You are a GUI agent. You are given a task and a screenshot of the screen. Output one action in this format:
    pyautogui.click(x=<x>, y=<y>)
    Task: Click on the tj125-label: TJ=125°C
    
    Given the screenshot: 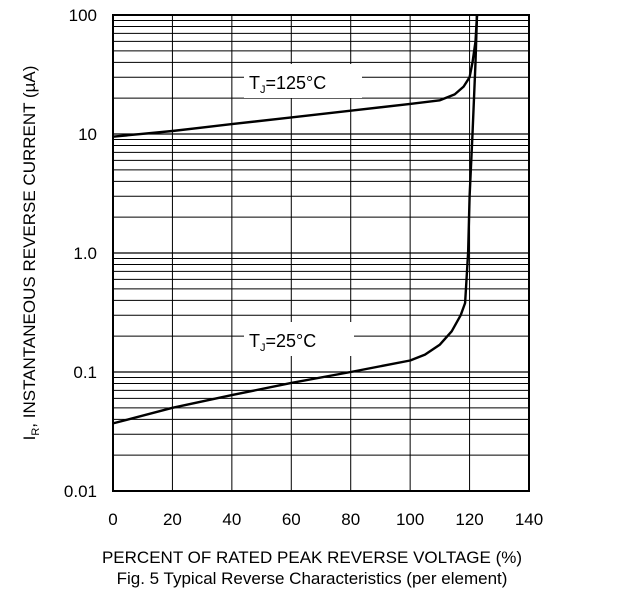 What is the action you would take?
    pyautogui.click(x=287, y=84)
    